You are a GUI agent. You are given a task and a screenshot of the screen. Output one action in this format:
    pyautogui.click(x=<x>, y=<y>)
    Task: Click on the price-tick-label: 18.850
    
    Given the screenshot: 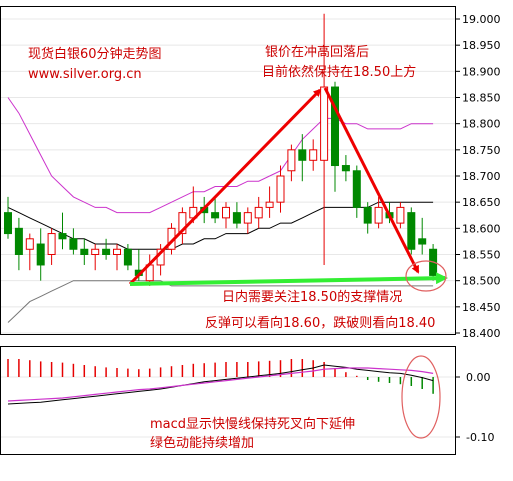 What is the action you would take?
    pyautogui.click(x=481, y=98)
    